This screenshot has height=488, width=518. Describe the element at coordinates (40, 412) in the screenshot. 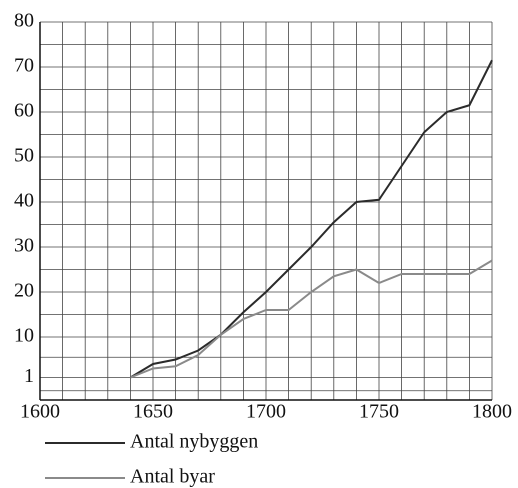

I see `x-tick-label: 1600` at that location.